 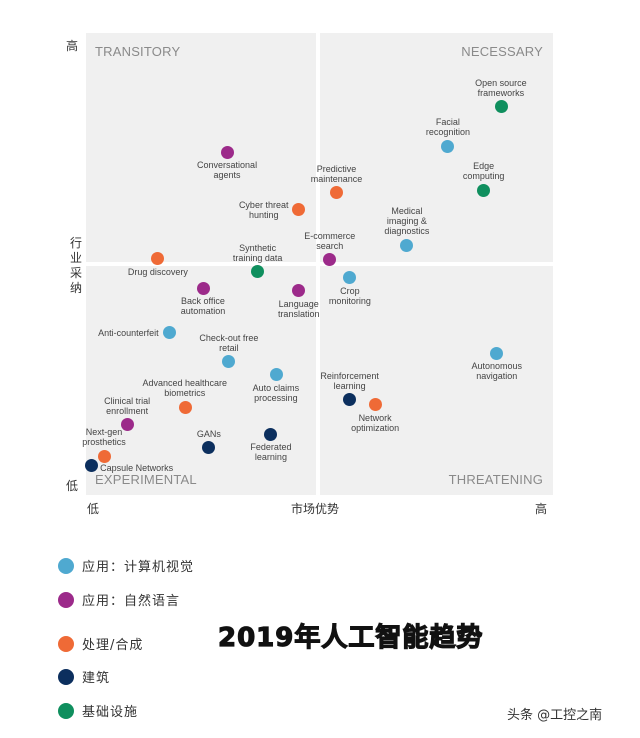 What do you see at coordinates (349, 380) in the screenshot?
I see `data-point-label: Reinforcement learning` at bounding box center [349, 380].